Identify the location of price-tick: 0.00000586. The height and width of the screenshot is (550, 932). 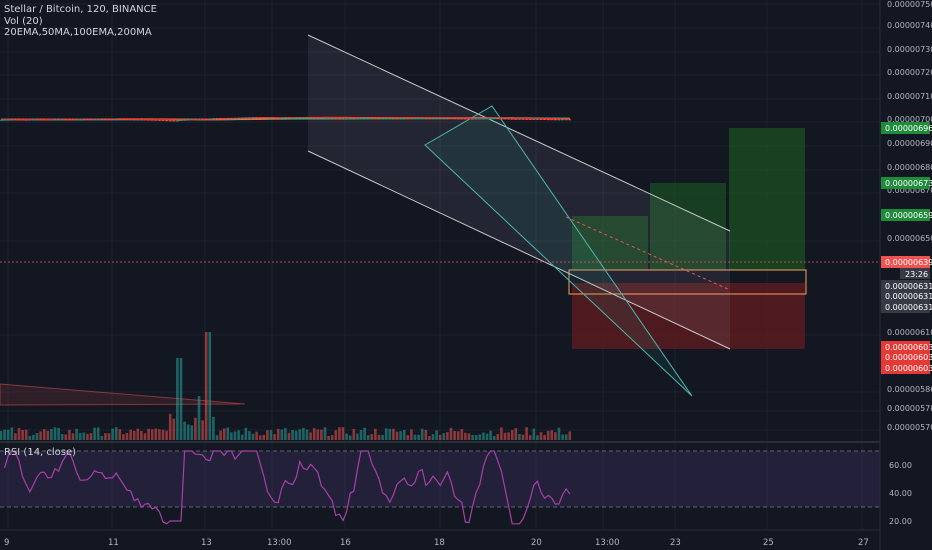
(909, 389).